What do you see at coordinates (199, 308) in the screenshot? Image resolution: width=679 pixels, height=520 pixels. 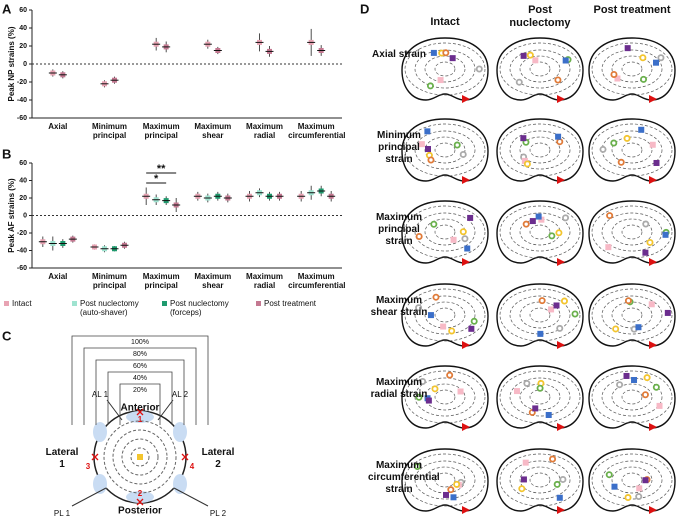 I see `legend-label: Post nuclectomy (forceps)` at bounding box center [199, 308].